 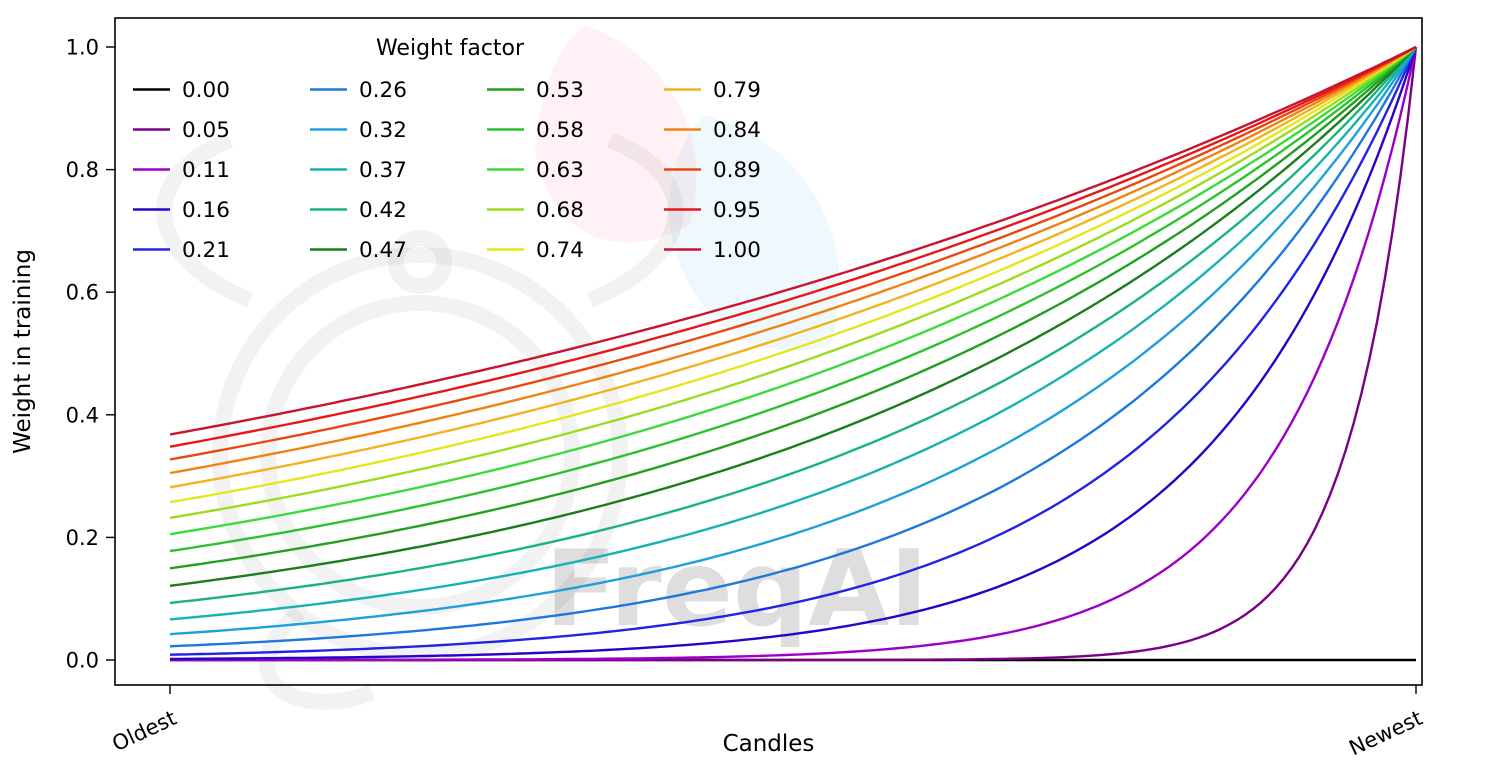 What do you see at coordinates (82, 170) in the screenshot?
I see `y-tick-label: 0.8` at bounding box center [82, 170].